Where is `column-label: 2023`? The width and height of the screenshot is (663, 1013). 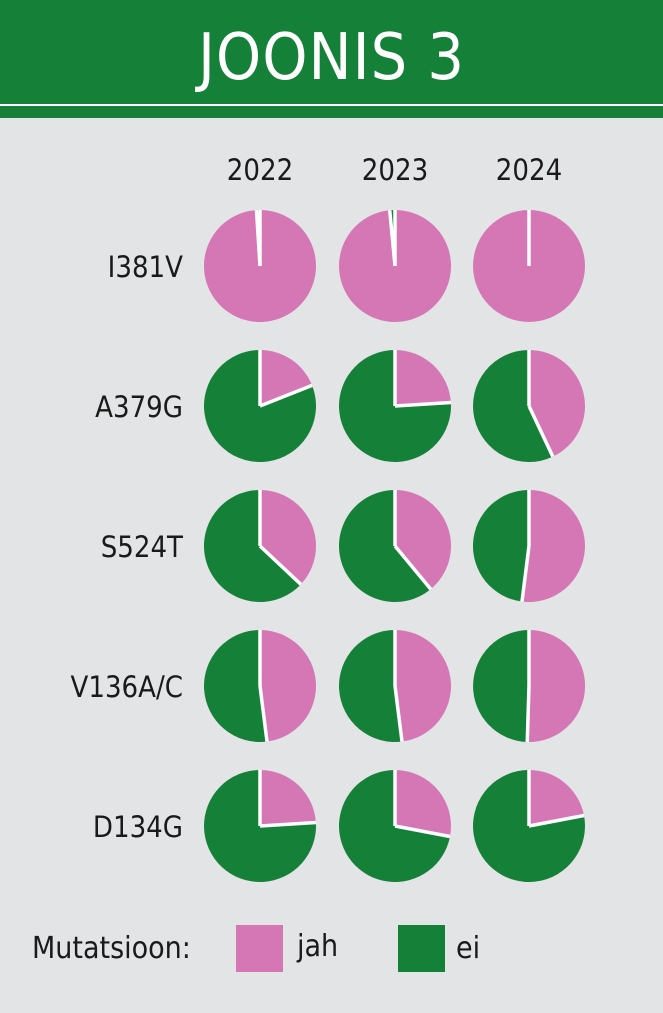 column-label: 2023 is located at coordinates (395, 170).